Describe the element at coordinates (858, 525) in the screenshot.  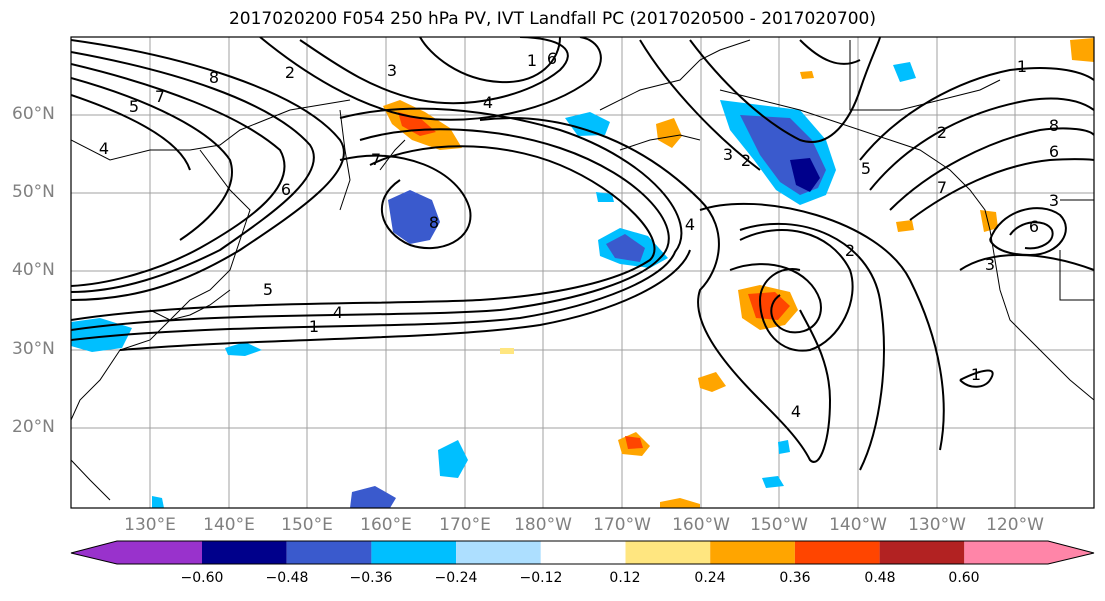
I see `lon-label: 140°W` at that location.